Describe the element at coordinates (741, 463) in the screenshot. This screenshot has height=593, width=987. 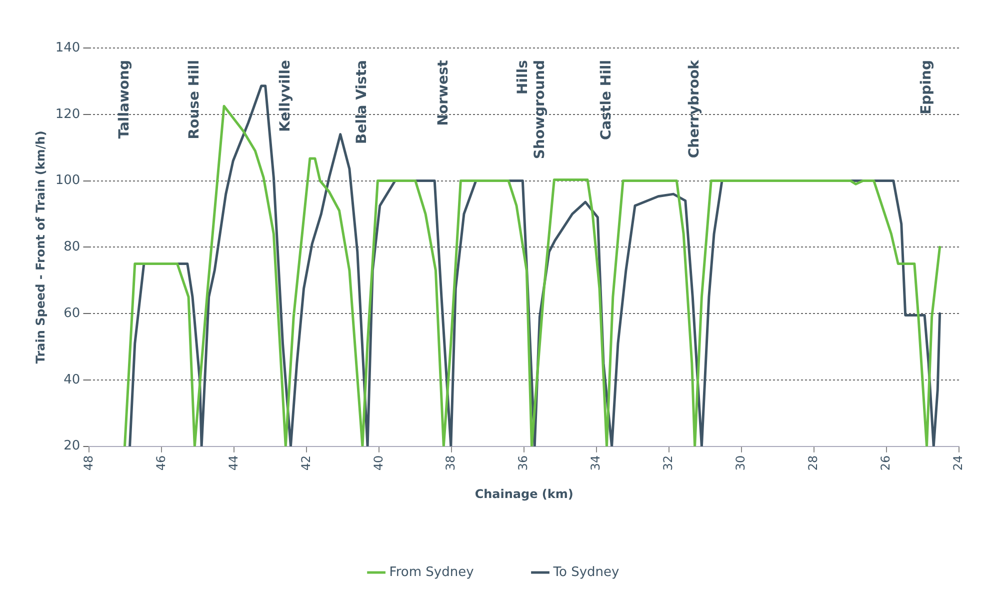
I see `x-tick-label: 30` at that location.